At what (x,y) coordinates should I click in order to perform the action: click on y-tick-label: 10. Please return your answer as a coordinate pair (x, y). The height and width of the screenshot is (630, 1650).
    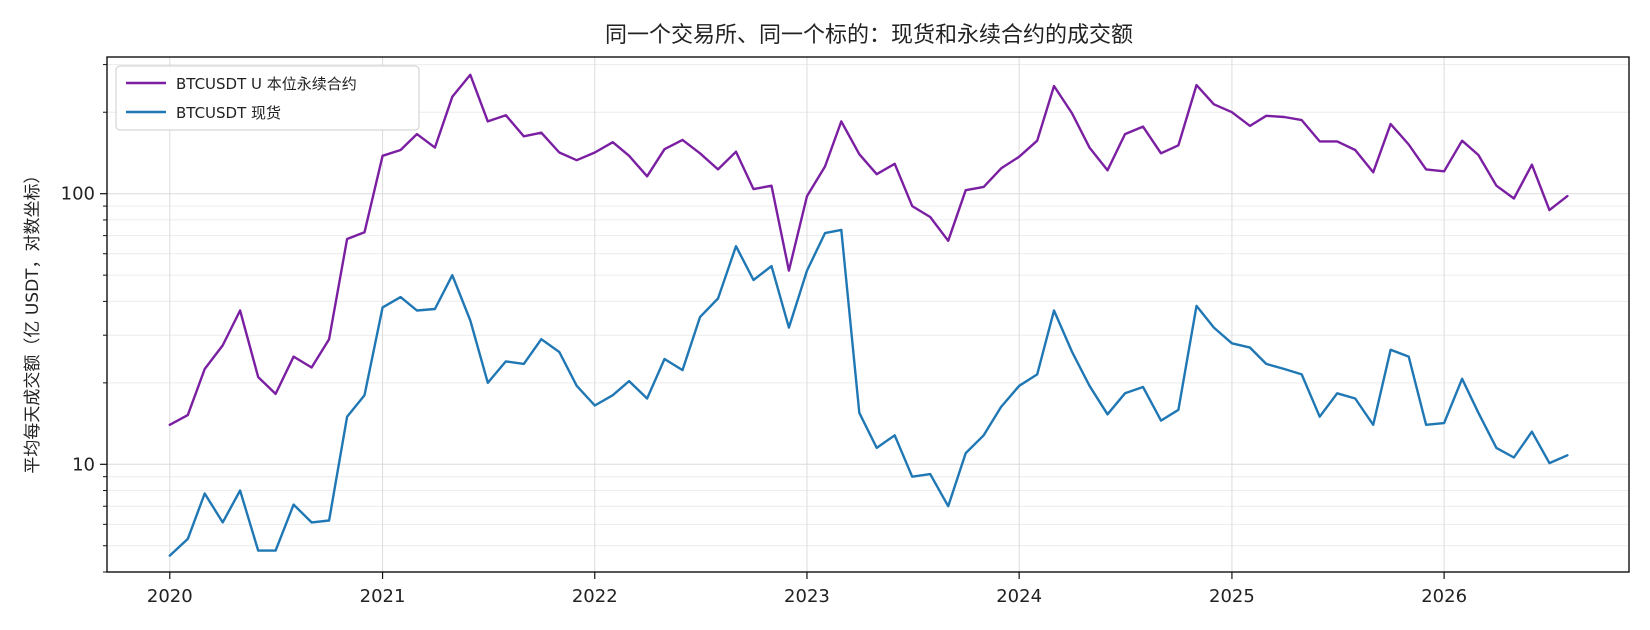
    Looking at the image, I should click on (83, 464).